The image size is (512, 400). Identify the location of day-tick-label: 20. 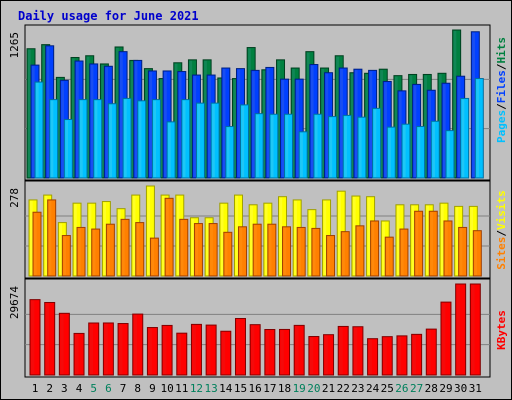
(313, 388).